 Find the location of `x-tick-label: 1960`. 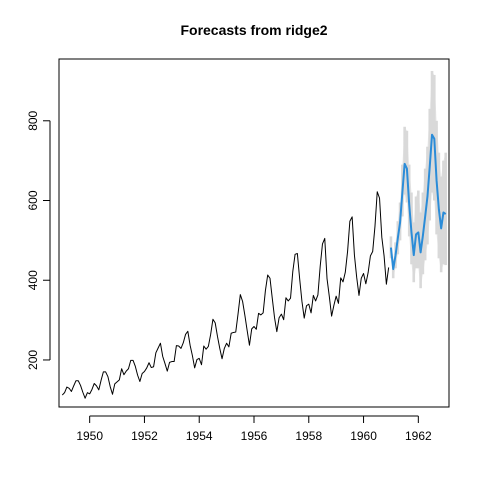

x-tick-label: 1960 is located at coordinates (363, 436).